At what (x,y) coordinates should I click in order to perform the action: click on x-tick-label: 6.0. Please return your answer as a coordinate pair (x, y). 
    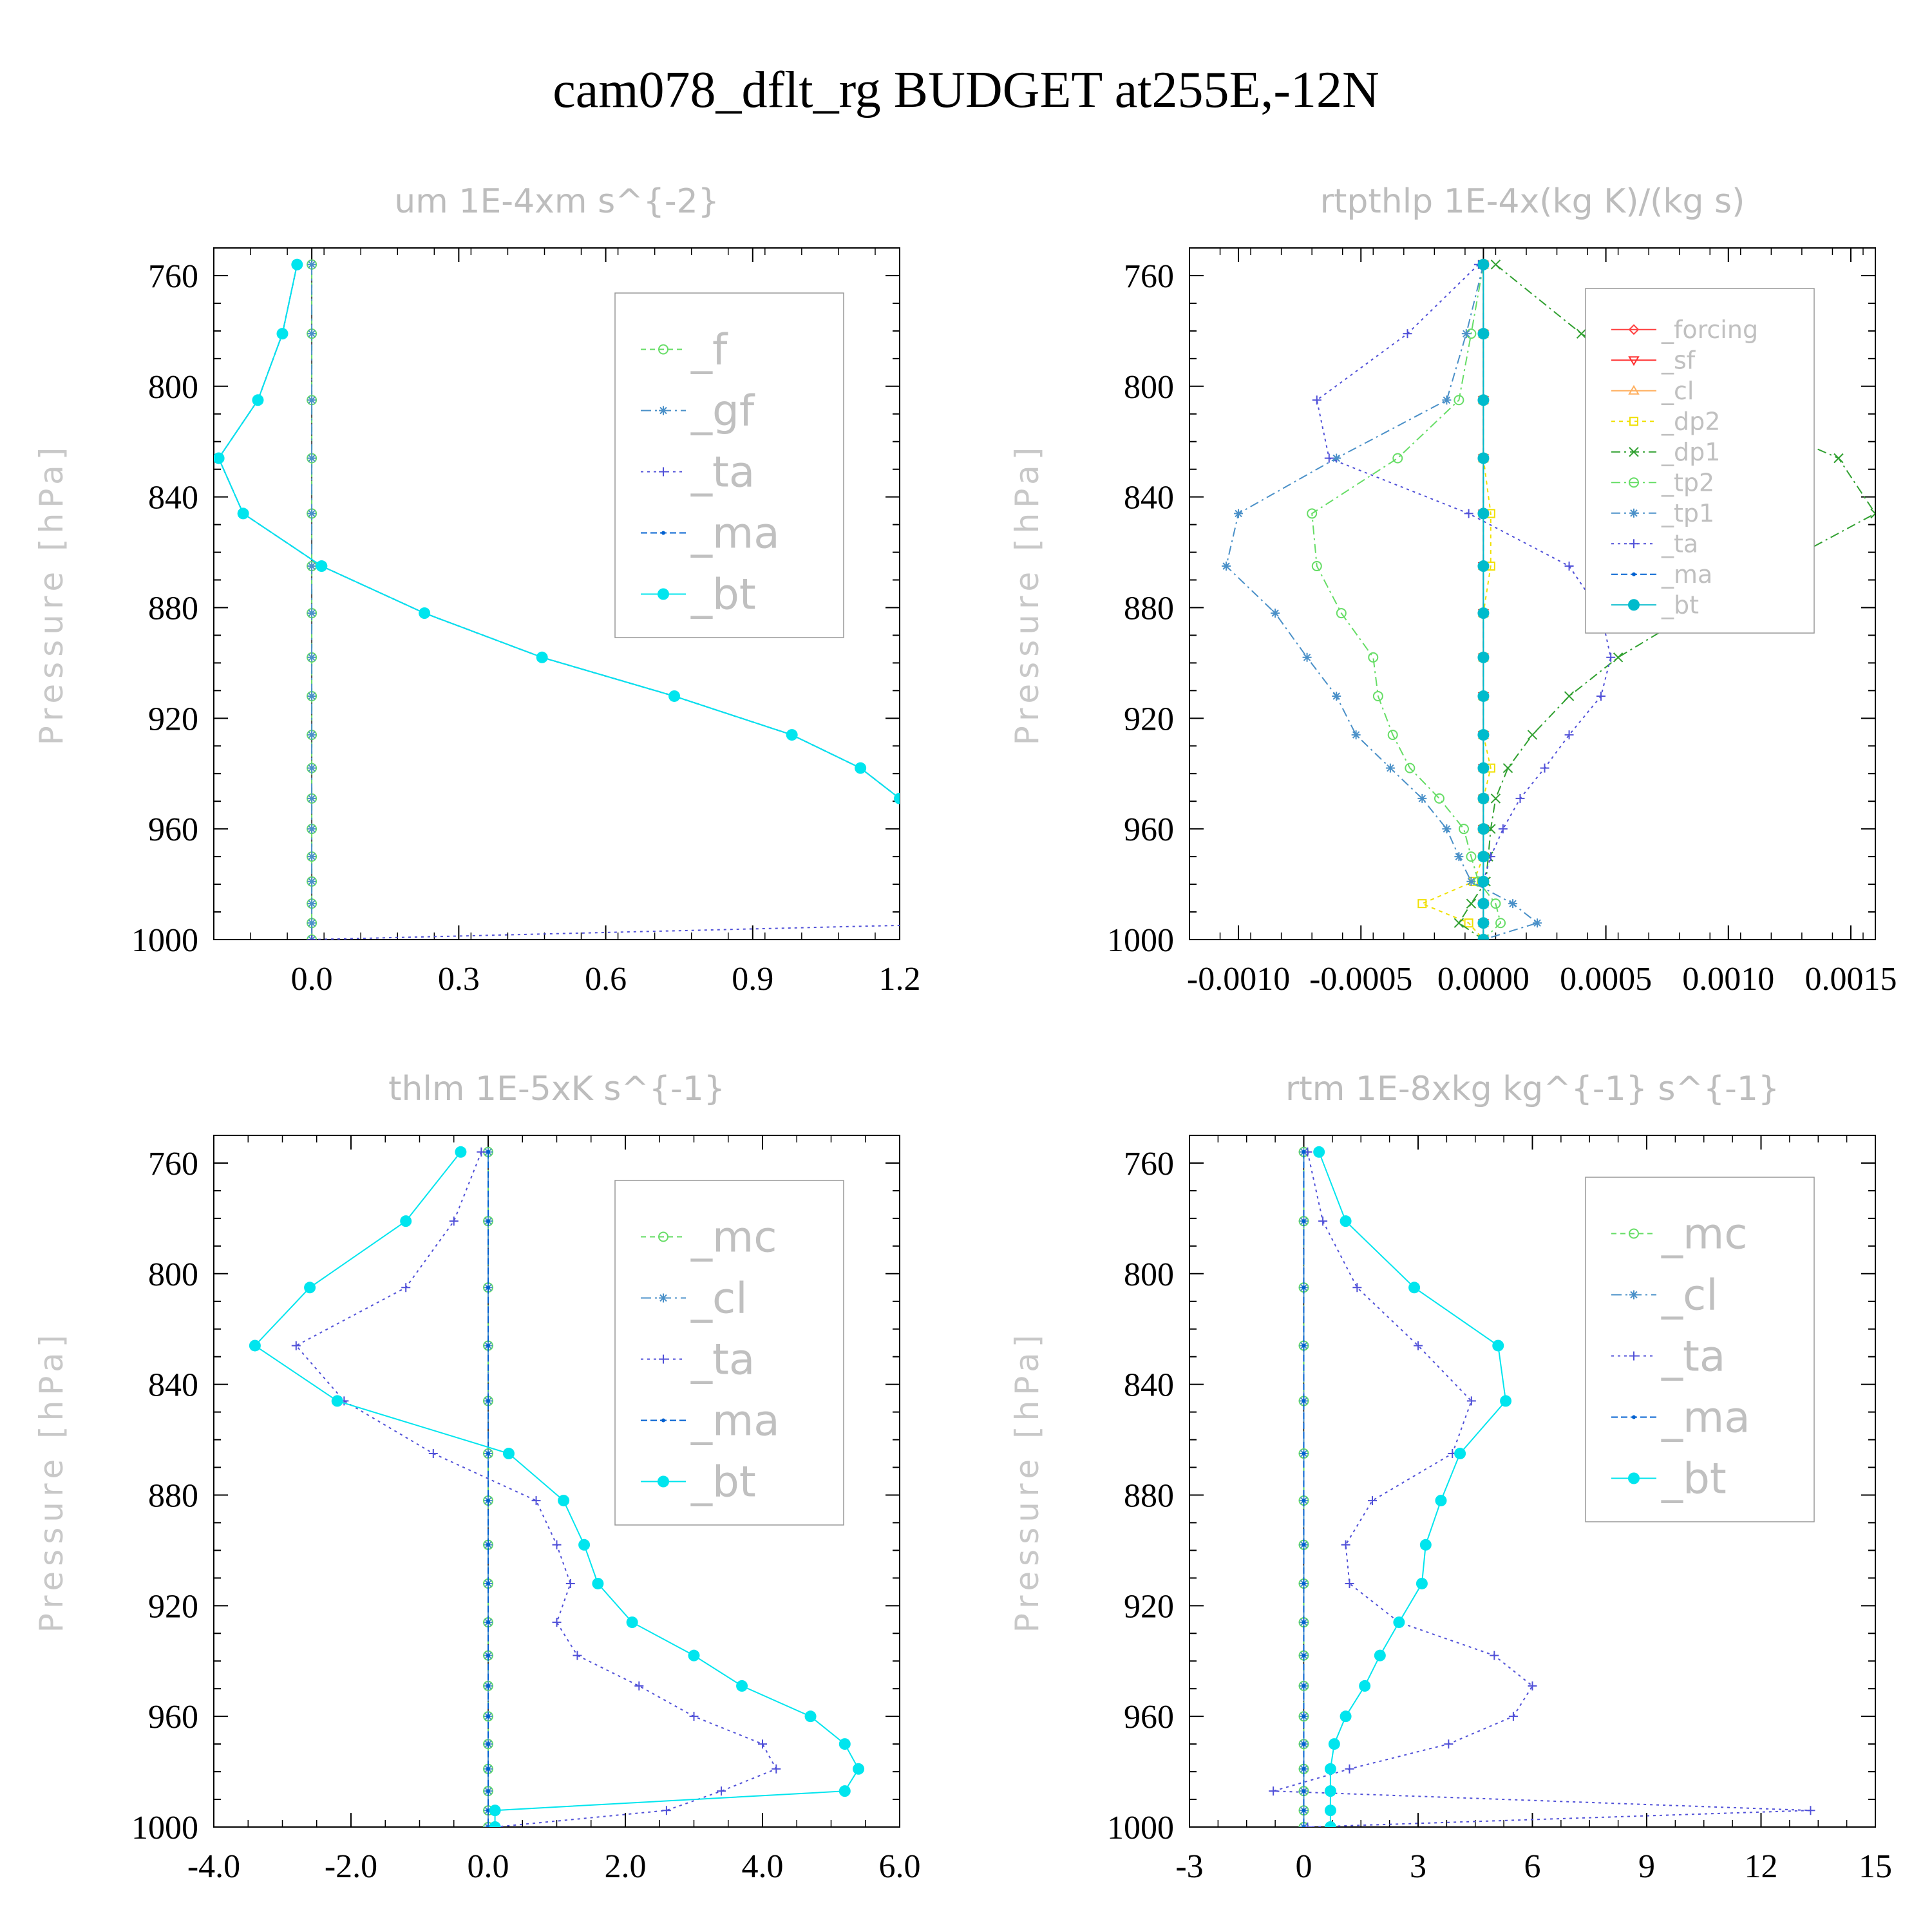
    Looking at the image, I should click on (900, 1867).